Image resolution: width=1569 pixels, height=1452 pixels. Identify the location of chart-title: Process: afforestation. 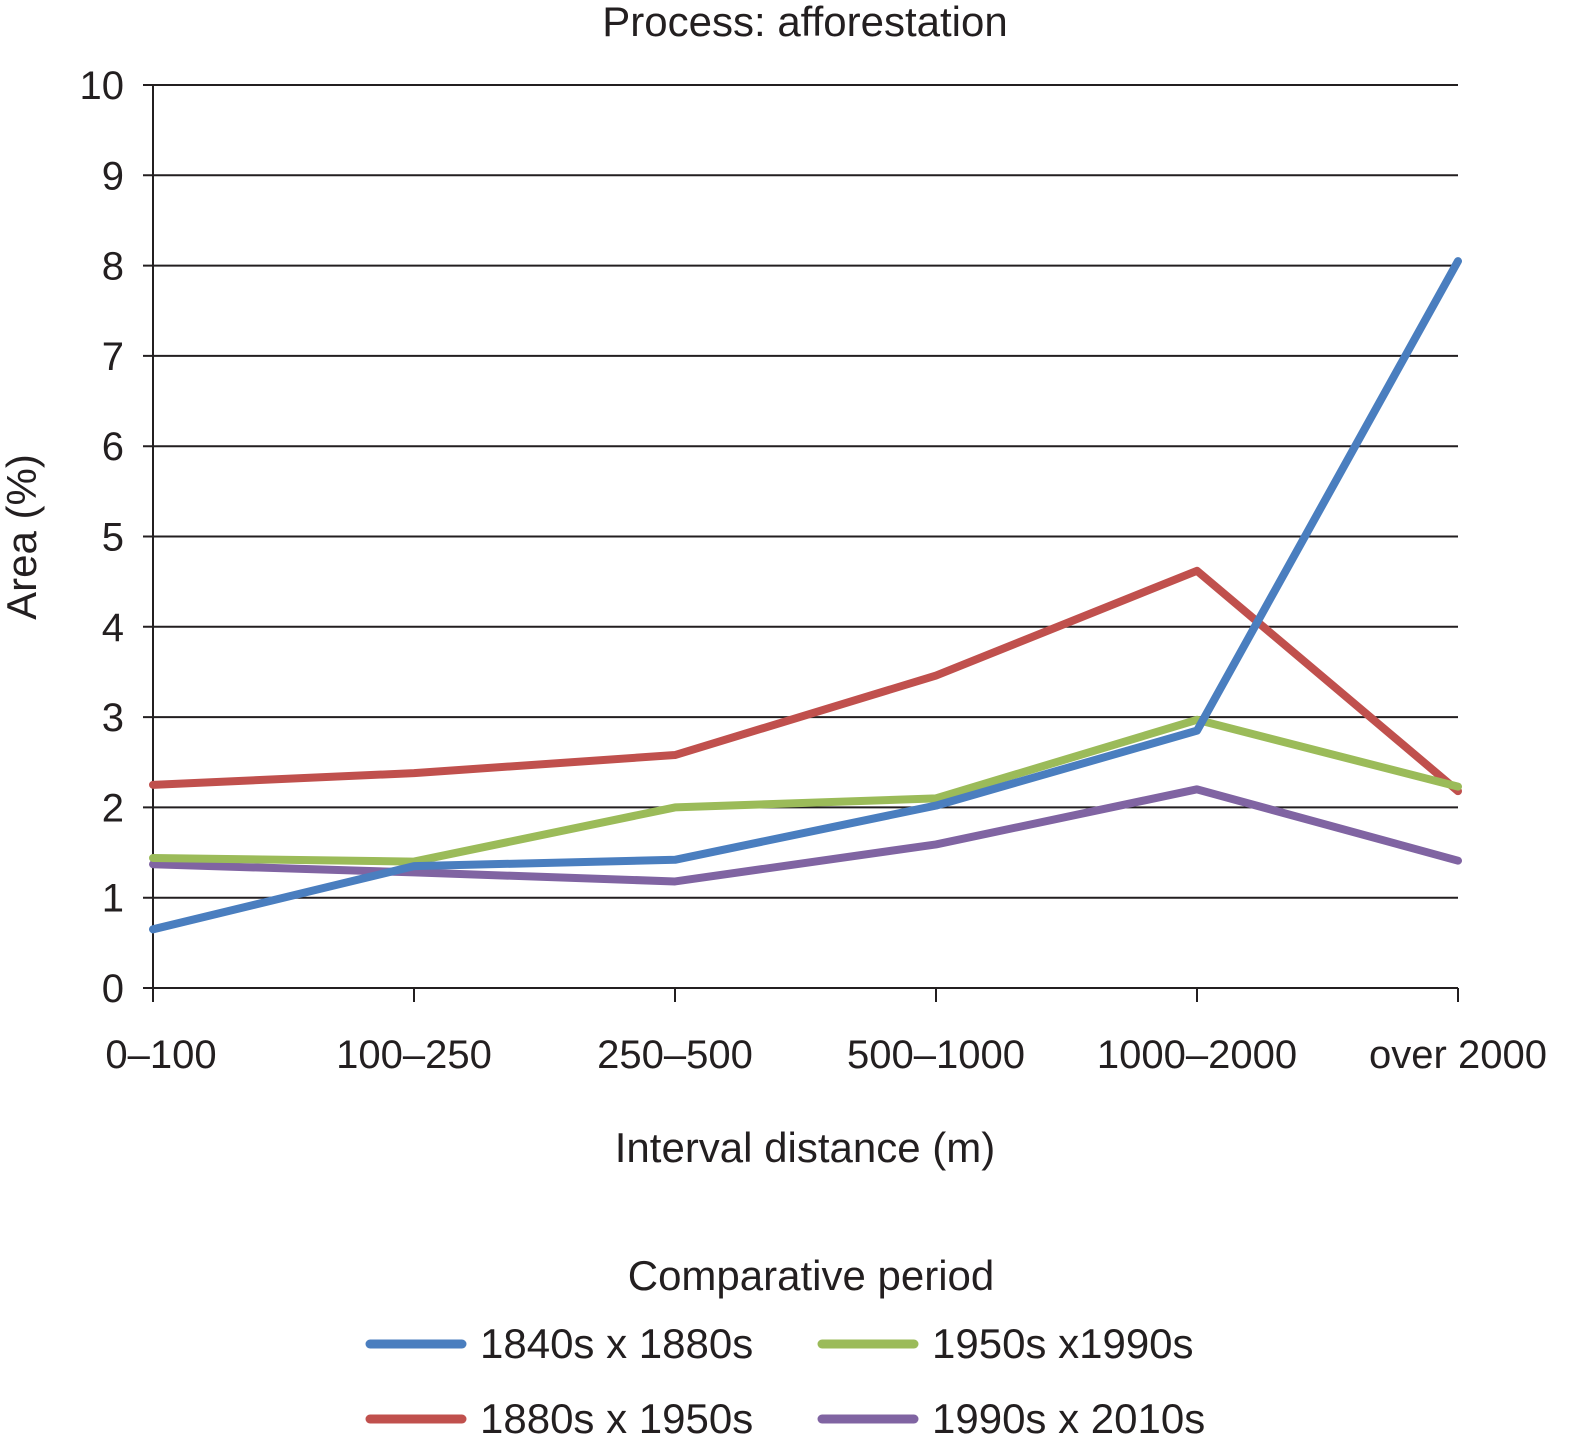
(804, 22).